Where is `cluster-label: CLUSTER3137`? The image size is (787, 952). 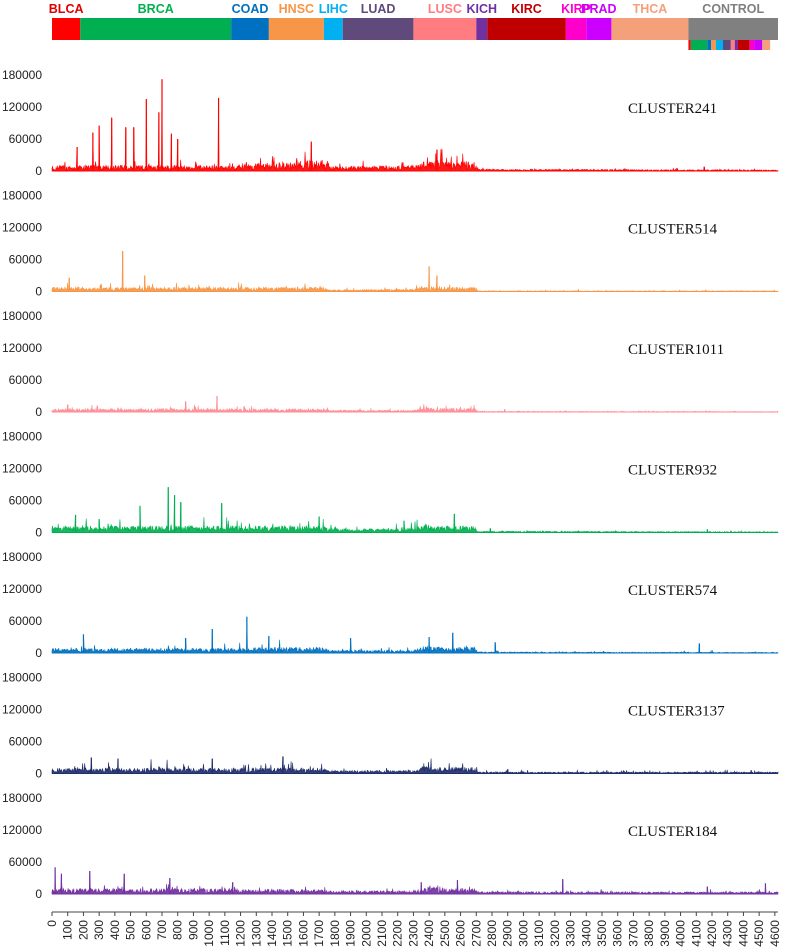
cluster-label: CLUSTER3137 is located at coordinates (676, 712).